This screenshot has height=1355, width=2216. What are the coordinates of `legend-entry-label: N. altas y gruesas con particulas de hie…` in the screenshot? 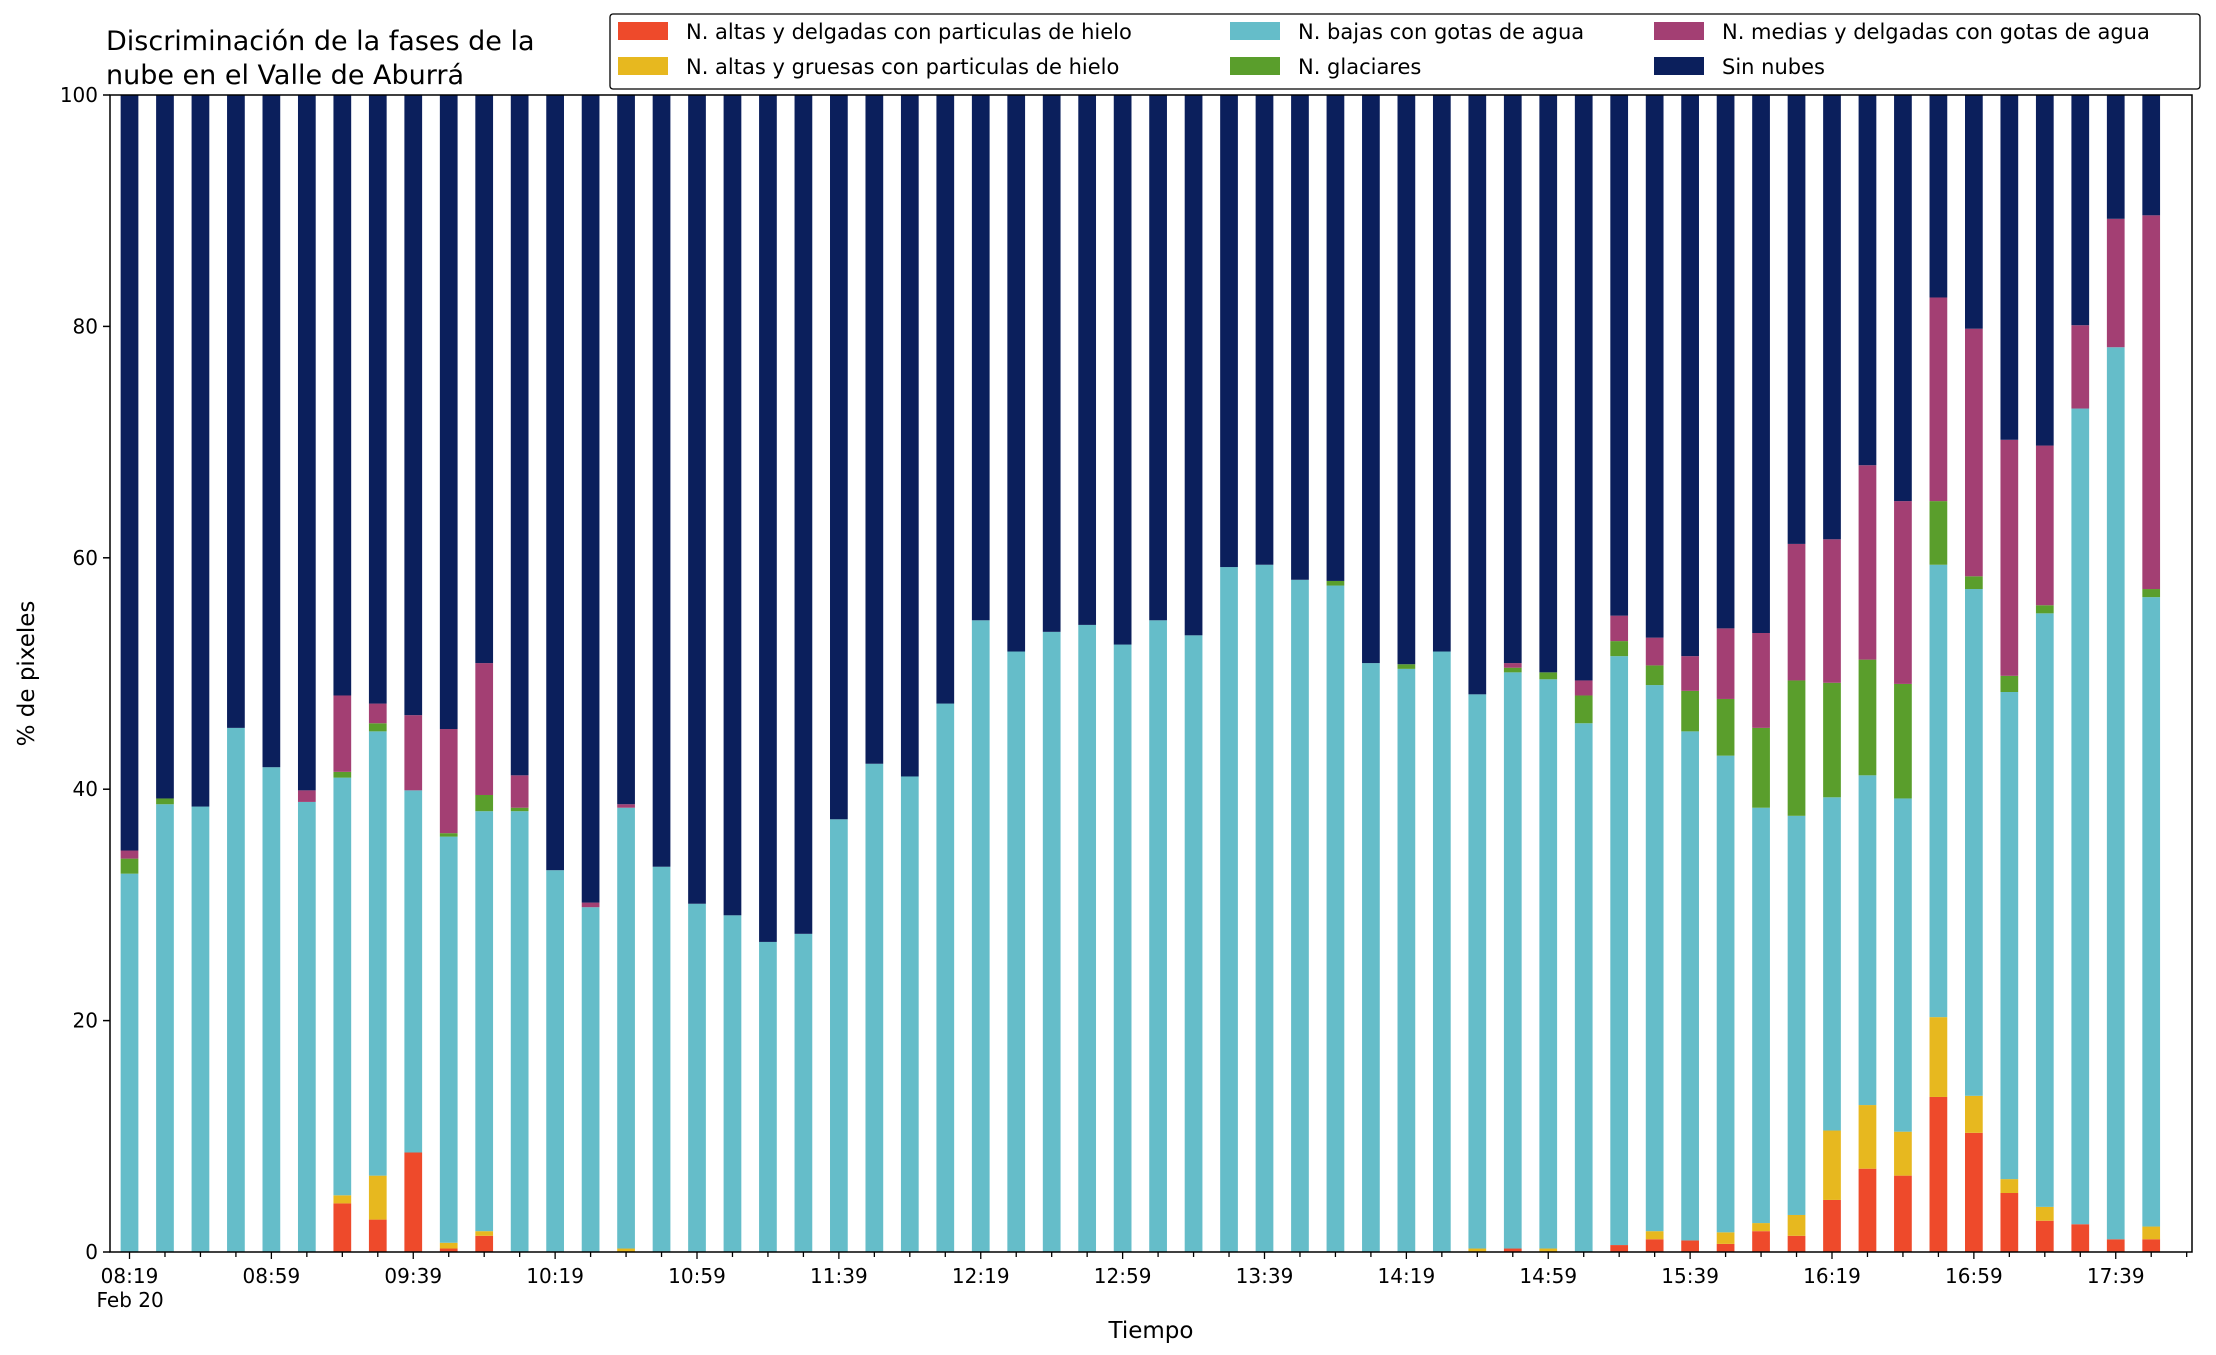 It's located at (902, 67).